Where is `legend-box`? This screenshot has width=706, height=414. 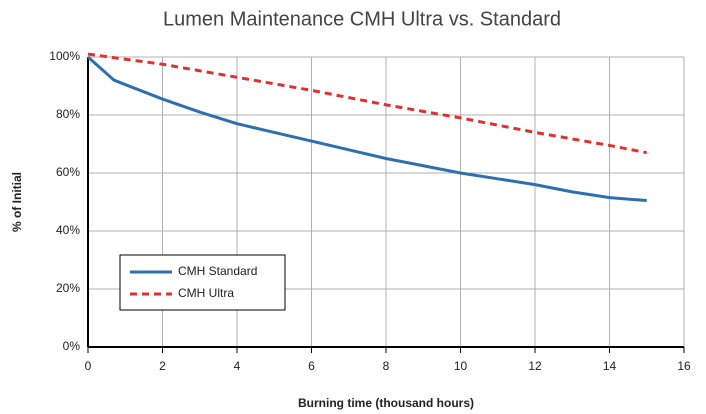
legend-box is located at coordinates (202, 282).